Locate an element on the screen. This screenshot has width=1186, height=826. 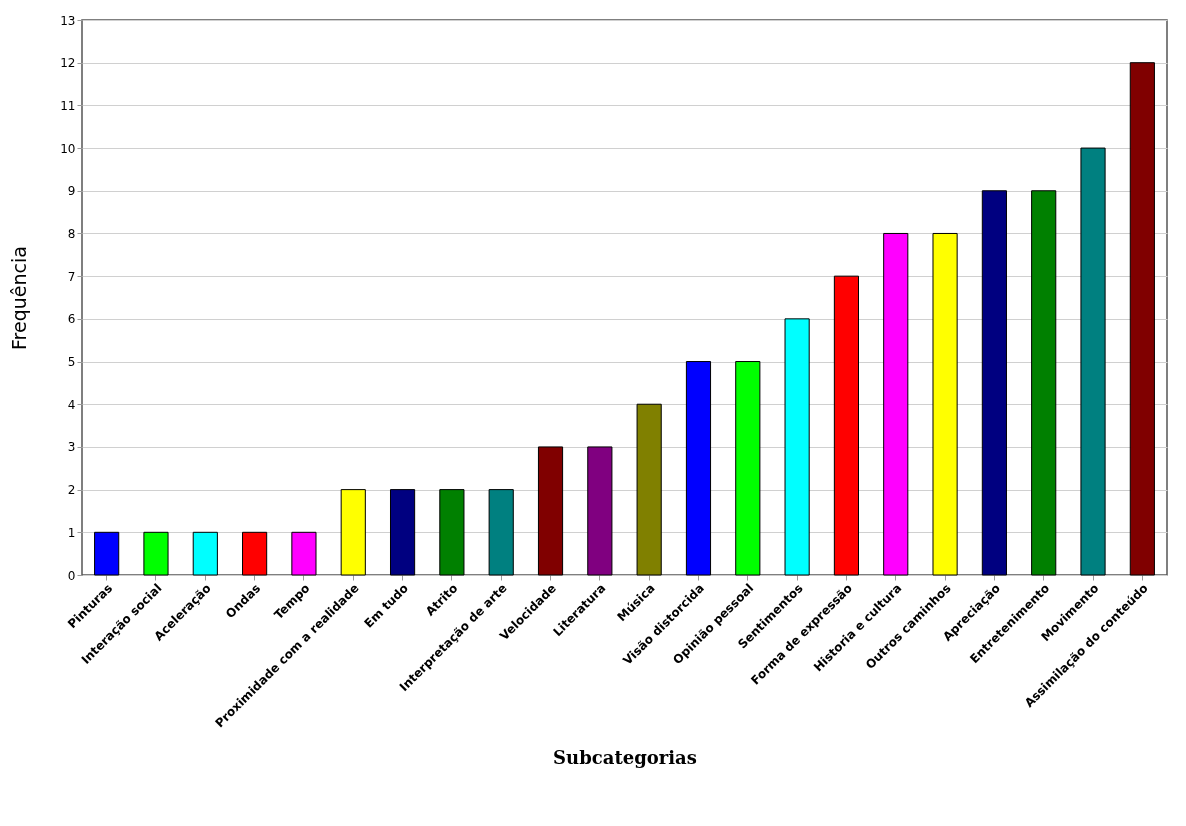
y-tick-label: 13 is located at coordinates (68, 20).